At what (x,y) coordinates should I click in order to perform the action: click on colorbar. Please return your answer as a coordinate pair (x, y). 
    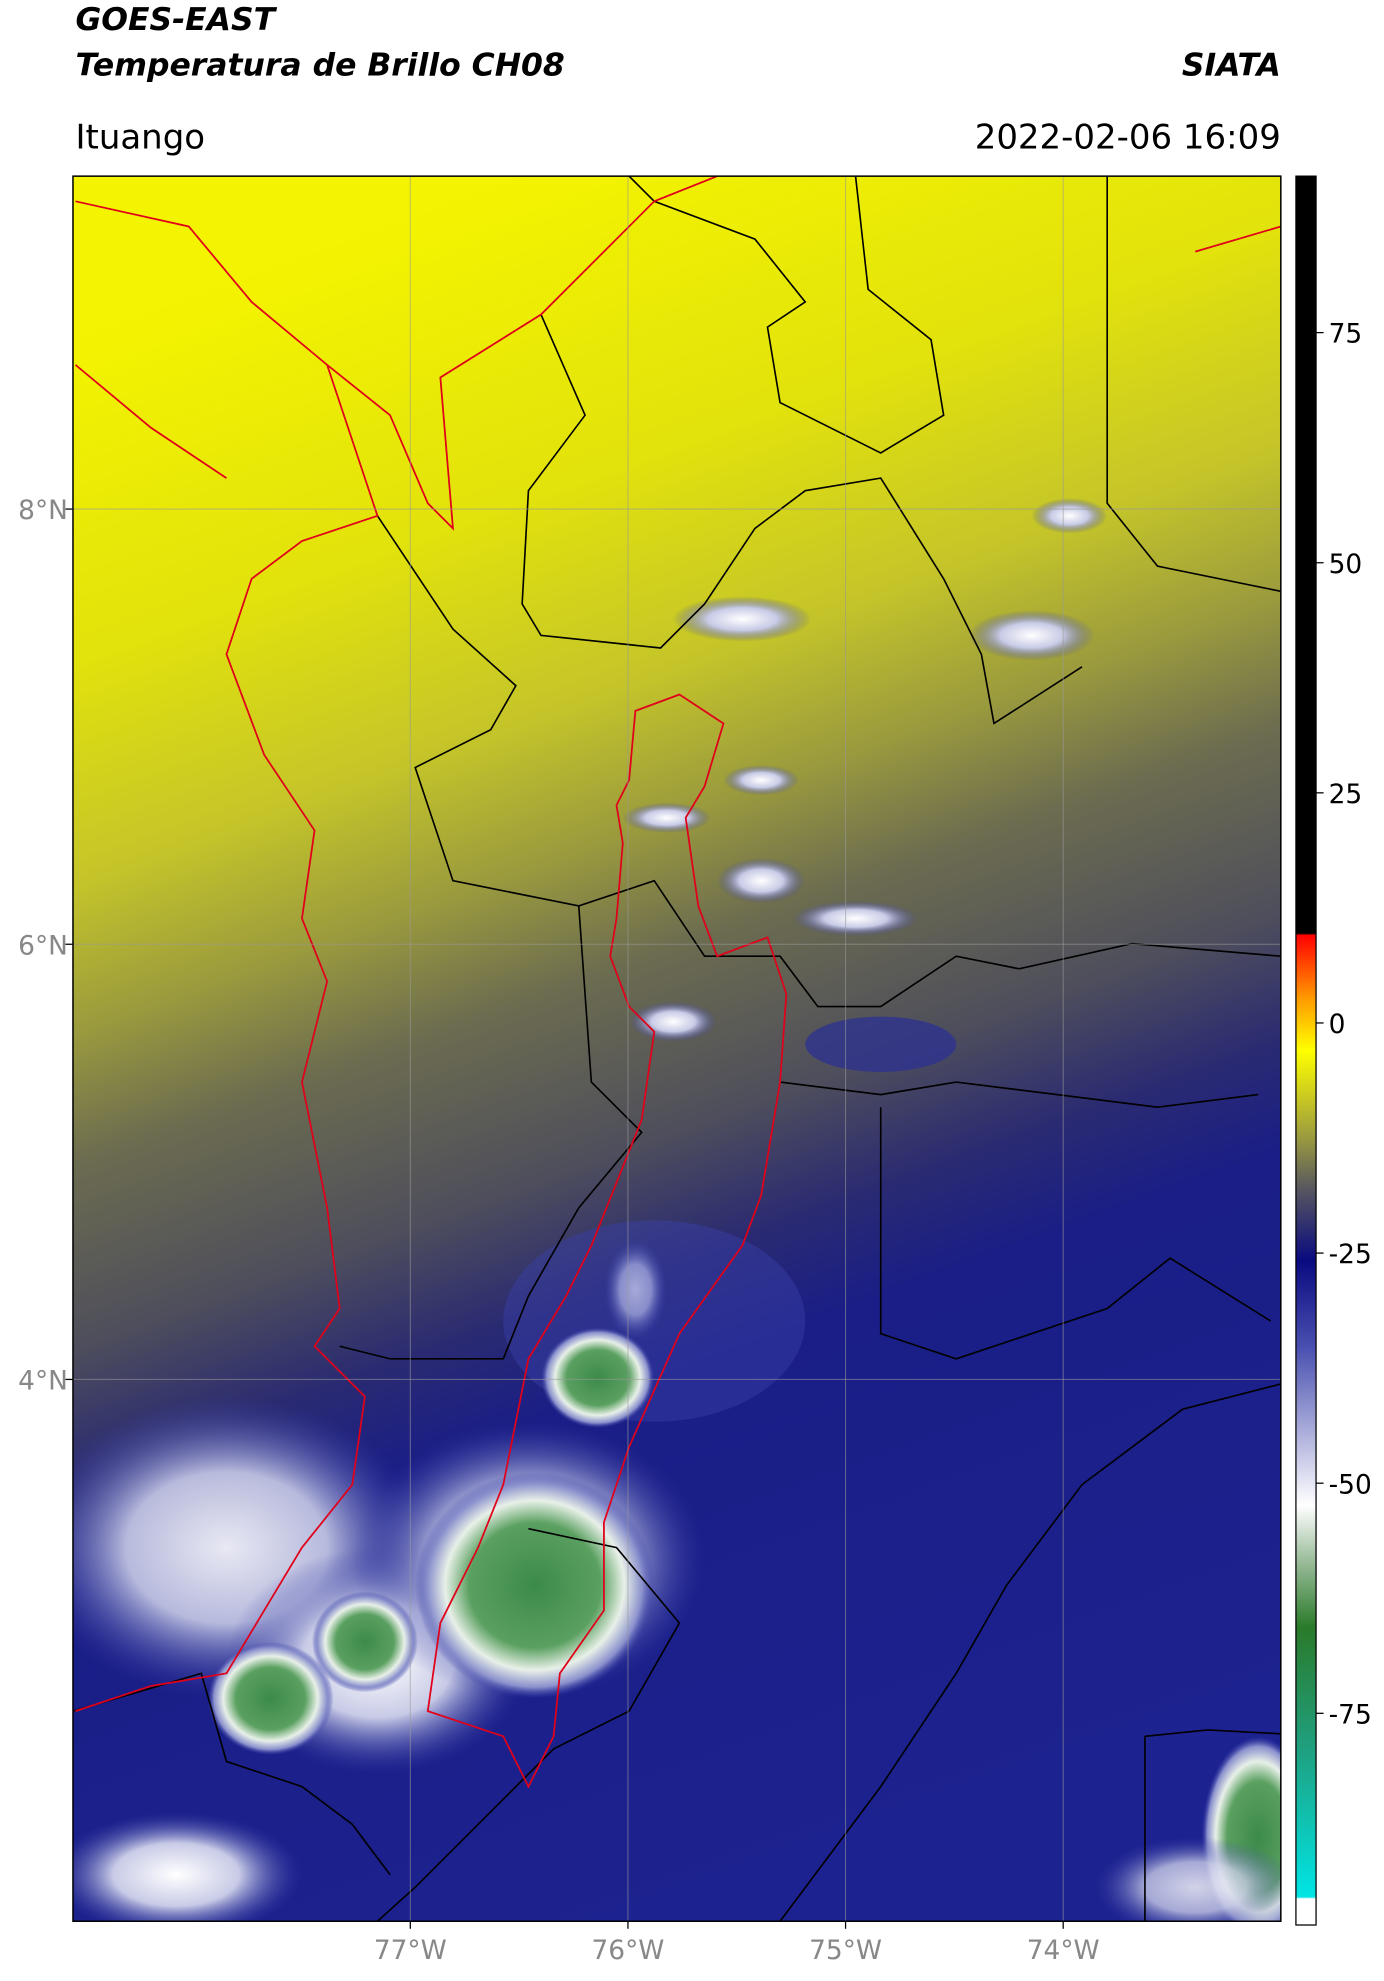
    Looking at the image, I should click on (1306, 1050).